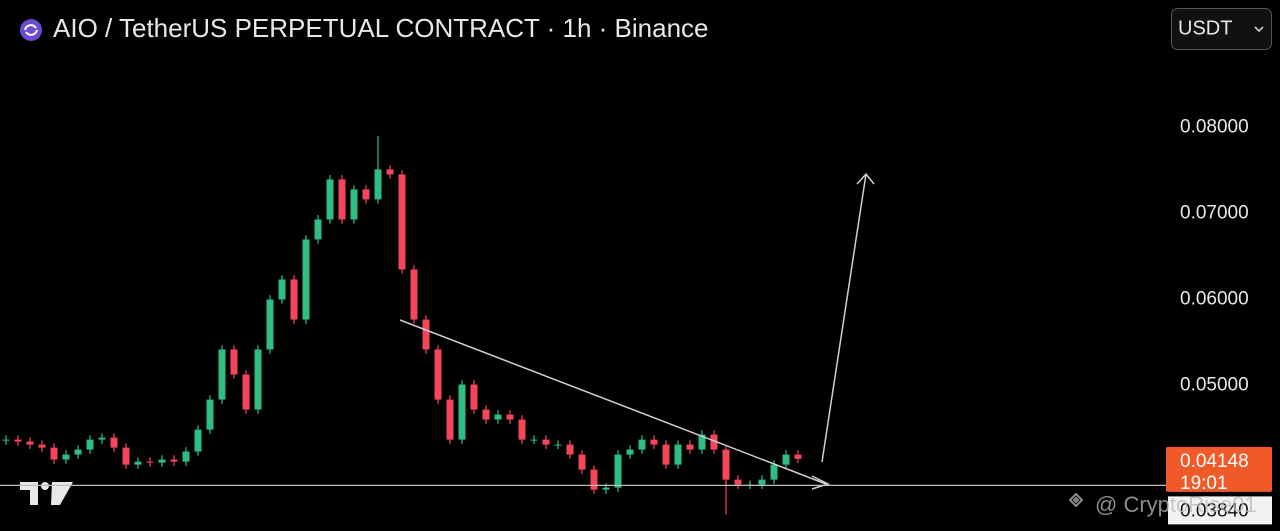 This screenshot has height=531, width=1280. Describe the element at coordinates (1214, 212) in the screenshot. I see `y-tick-label: 0.07000` at that location.